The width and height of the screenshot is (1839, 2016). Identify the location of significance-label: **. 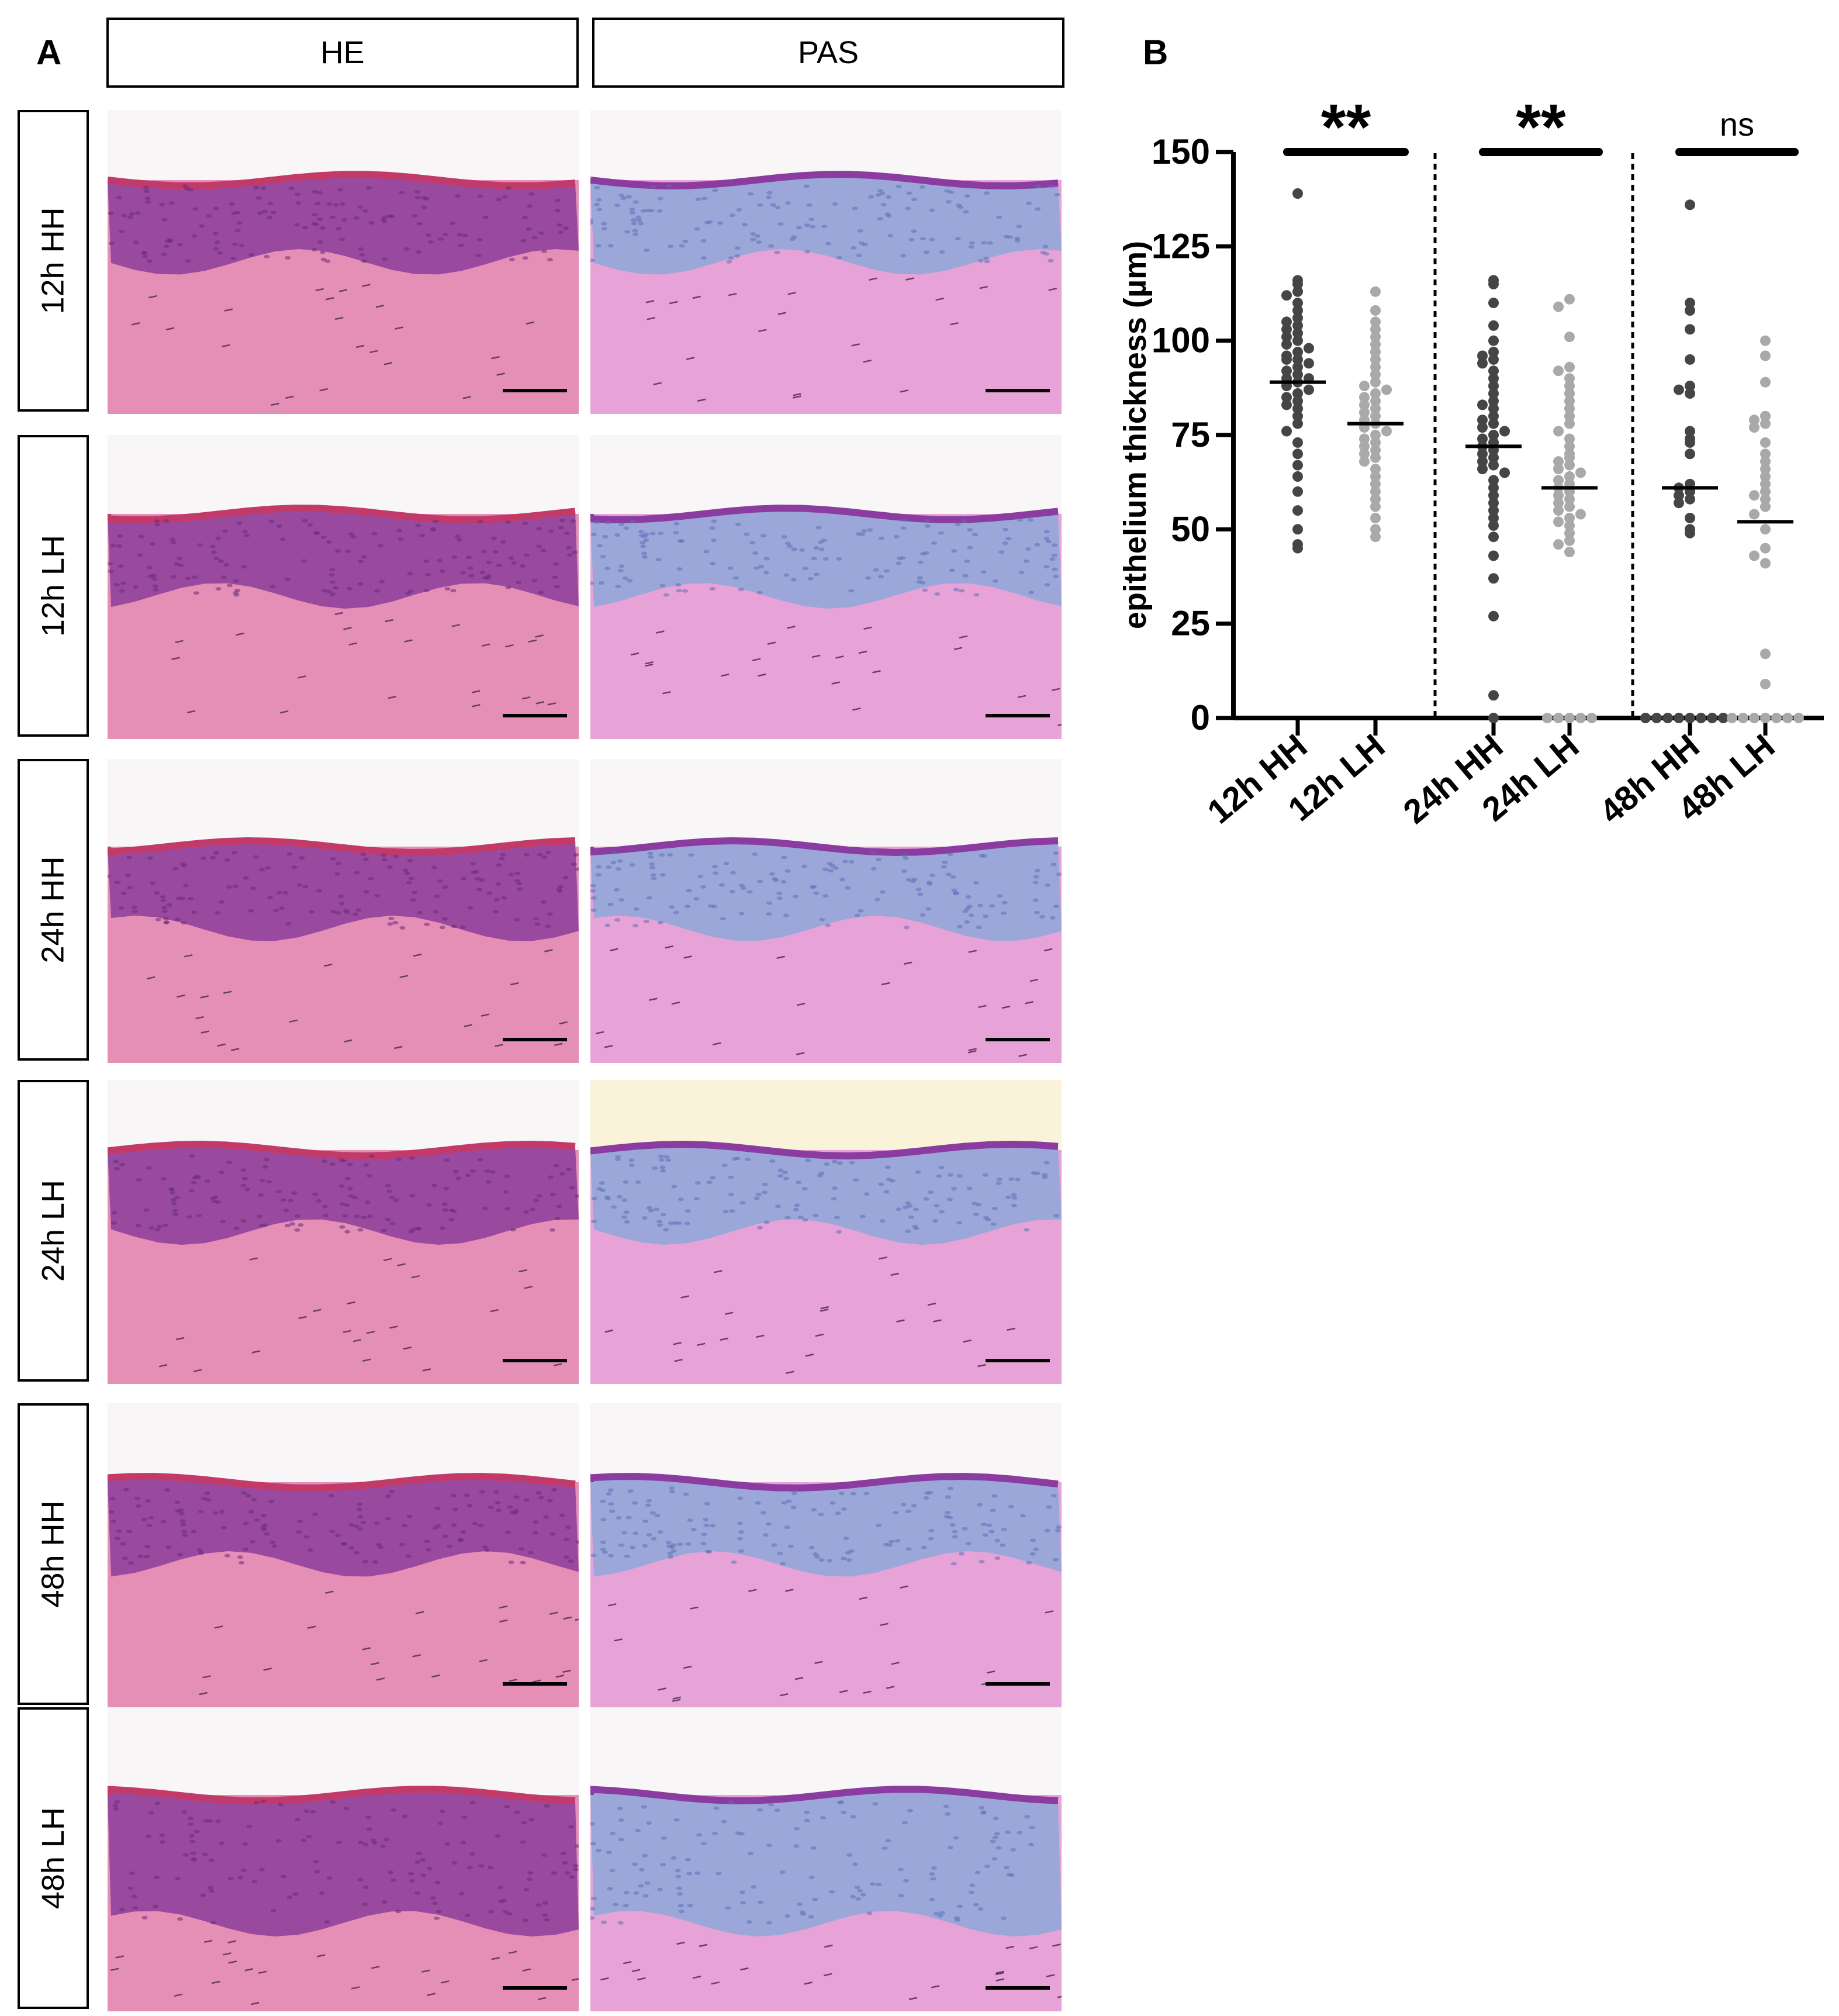
(1346, 128).